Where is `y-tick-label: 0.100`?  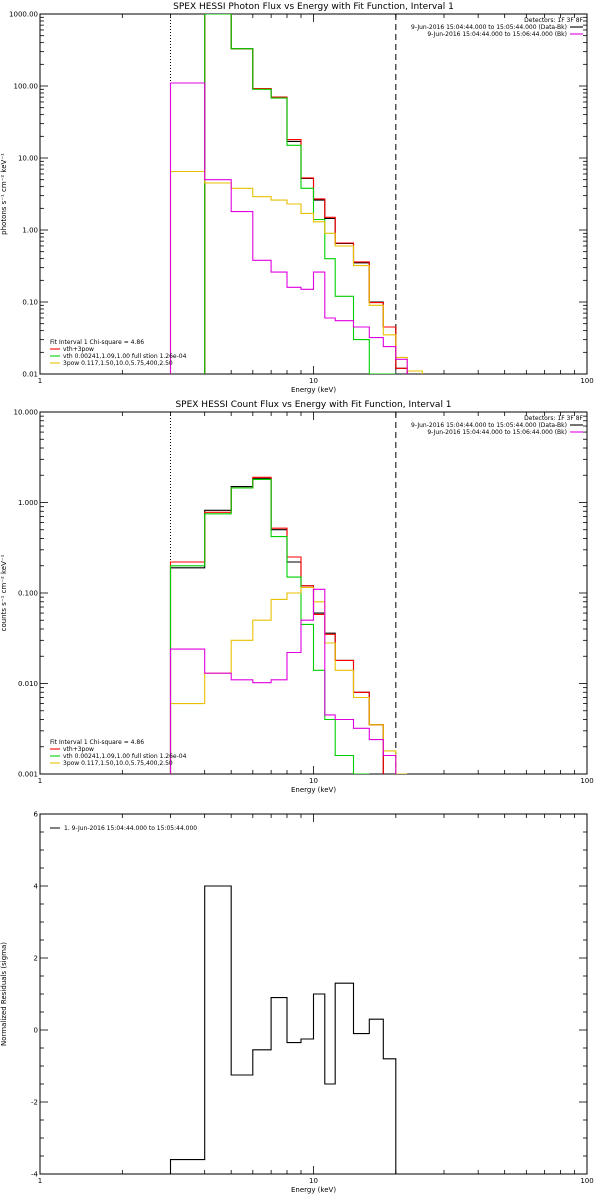 y-tick-label: 0.100 is located at coordinates (28, 594).